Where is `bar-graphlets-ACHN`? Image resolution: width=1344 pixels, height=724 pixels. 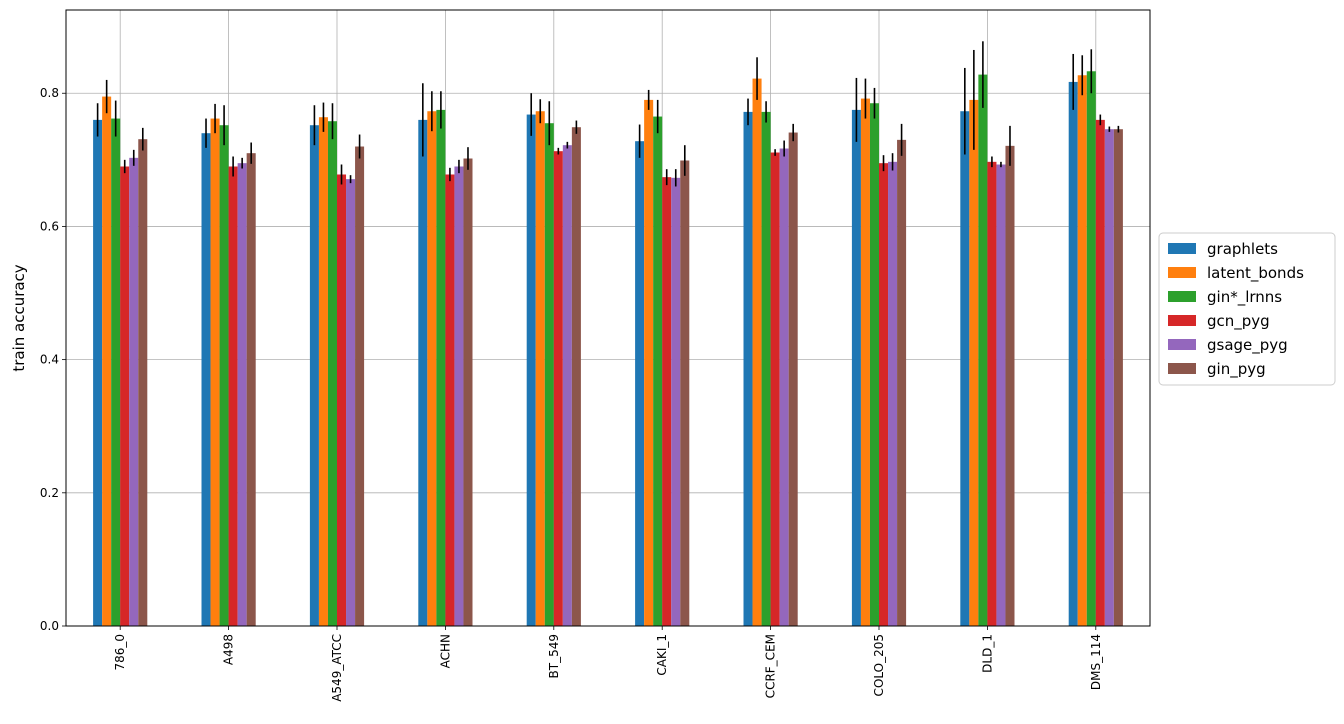 bar-graphlets-ACHN is located at coordinates (423, 373).